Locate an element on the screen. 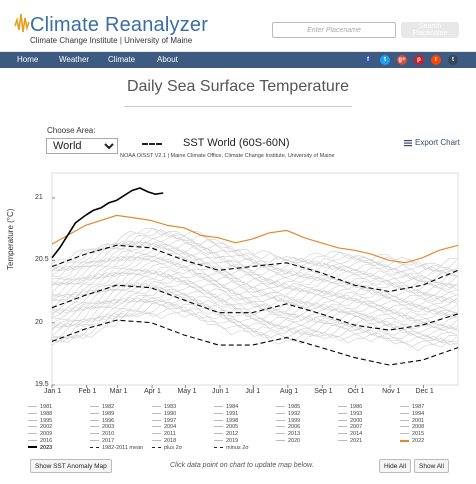  series-line-2023 is located at coordinates (107, 223).